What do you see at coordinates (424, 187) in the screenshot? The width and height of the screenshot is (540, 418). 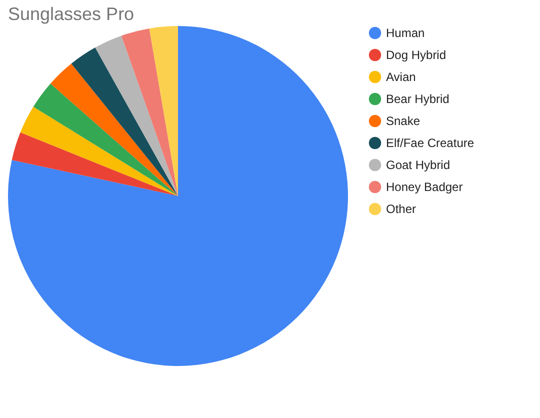 I see `legend-label: Honey Badger` at bounding box center [424, 187].